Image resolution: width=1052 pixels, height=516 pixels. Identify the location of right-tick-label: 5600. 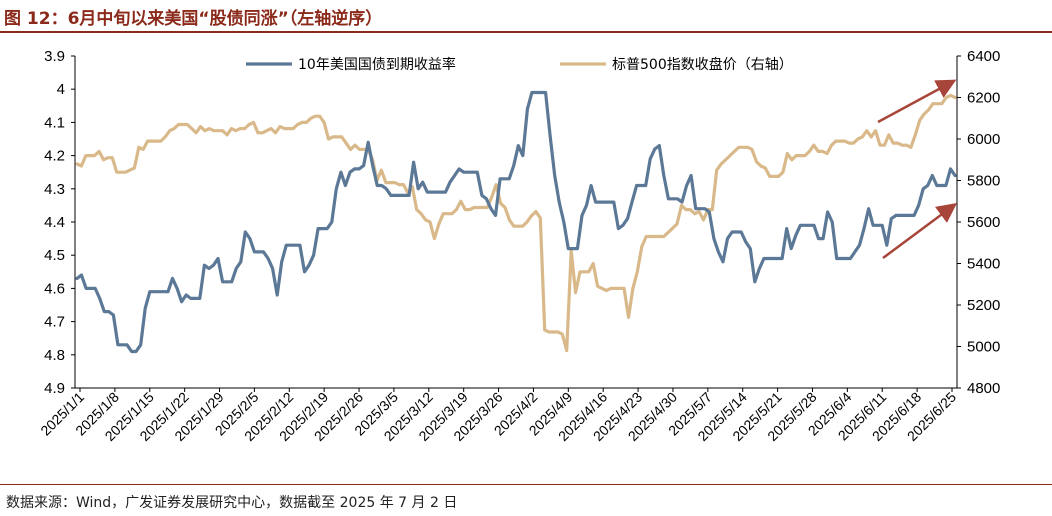
(983, 222).